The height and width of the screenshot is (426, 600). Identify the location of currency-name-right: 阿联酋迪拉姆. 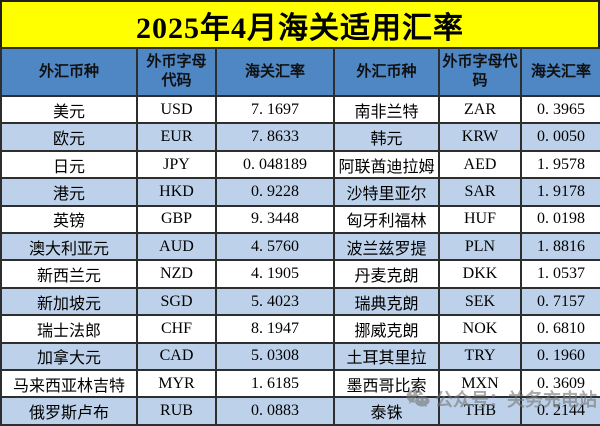
(386, 164).